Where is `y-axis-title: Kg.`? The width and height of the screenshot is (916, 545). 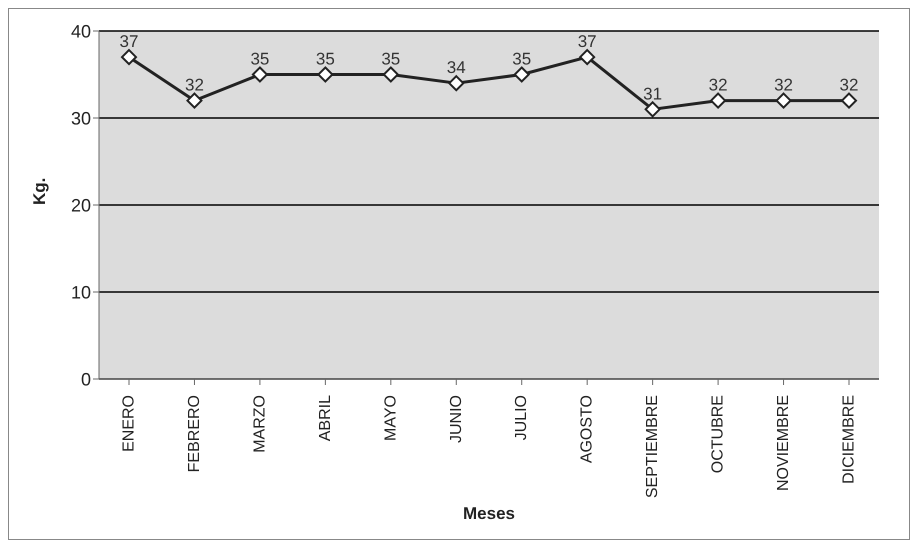
y-axis-title: Kg. is located at coordinates (40, 191).